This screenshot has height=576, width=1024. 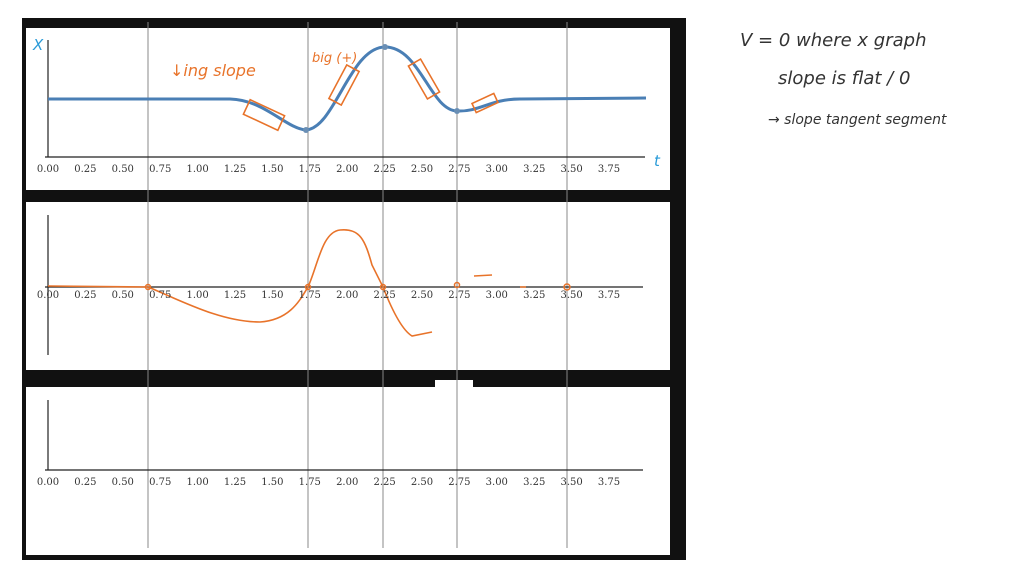 I want to click on annotation: big (+), so click(x=334, y=58).